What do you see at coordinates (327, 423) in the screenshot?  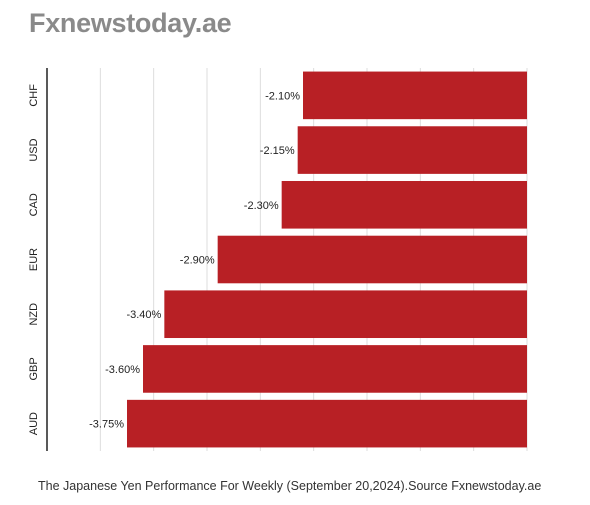 I see `bar-aud` at bounding box center [327, 423].